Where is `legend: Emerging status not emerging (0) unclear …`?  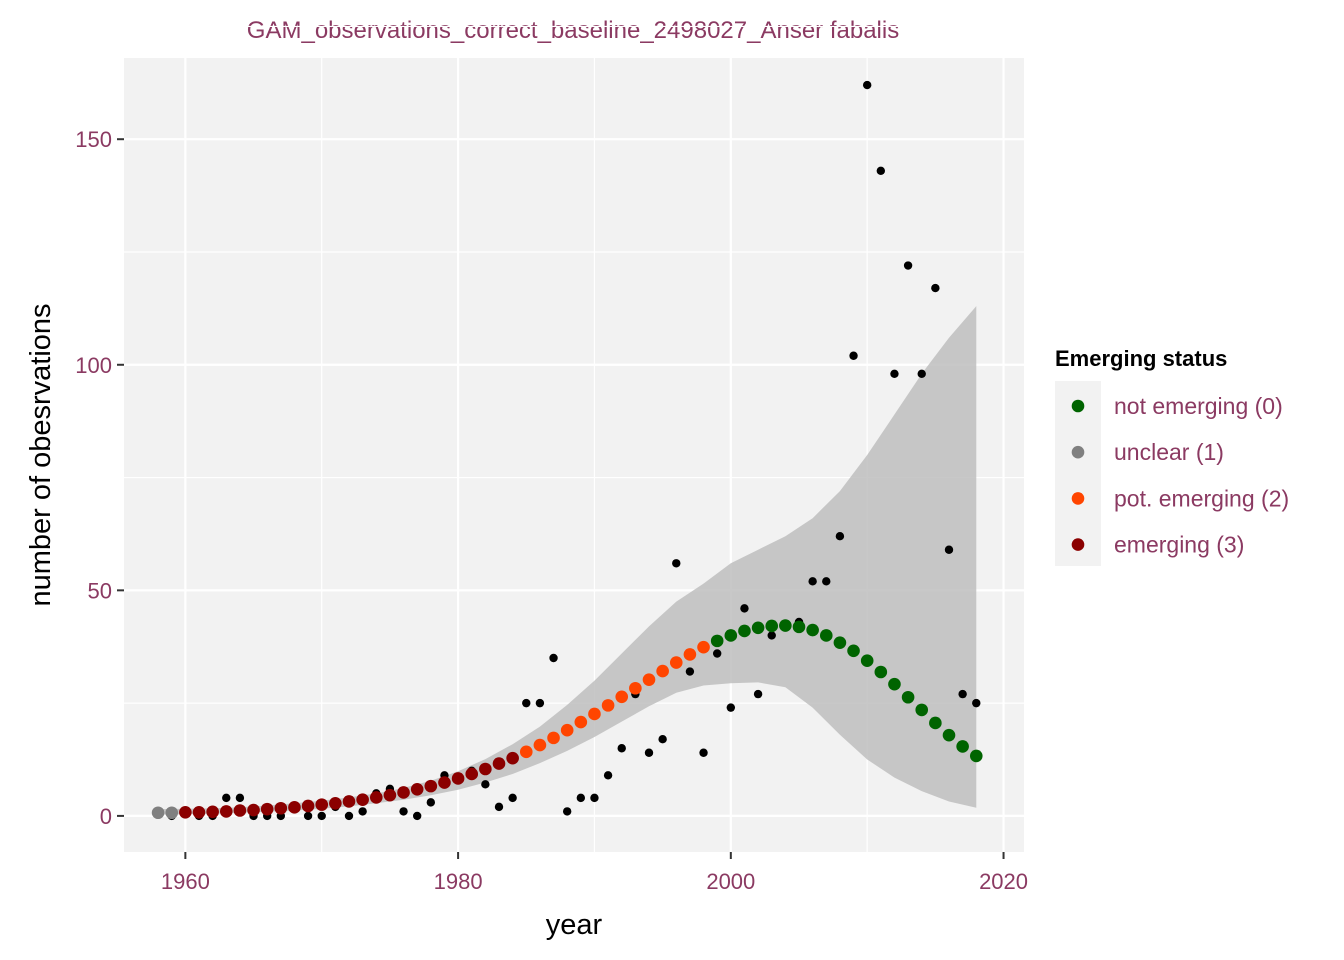 legend: Emerging status not emerging (0) unclear … is located at coordinates (1172, 456).